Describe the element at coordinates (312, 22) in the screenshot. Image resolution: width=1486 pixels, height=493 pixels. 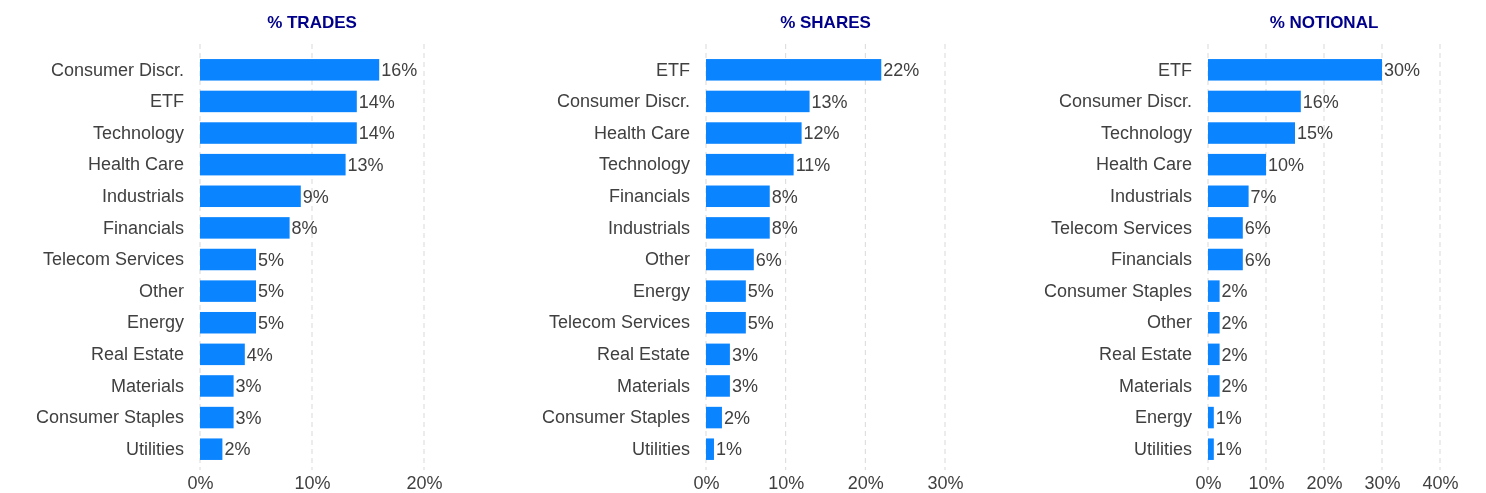
I see `chart-title: % TRADES` at that location.